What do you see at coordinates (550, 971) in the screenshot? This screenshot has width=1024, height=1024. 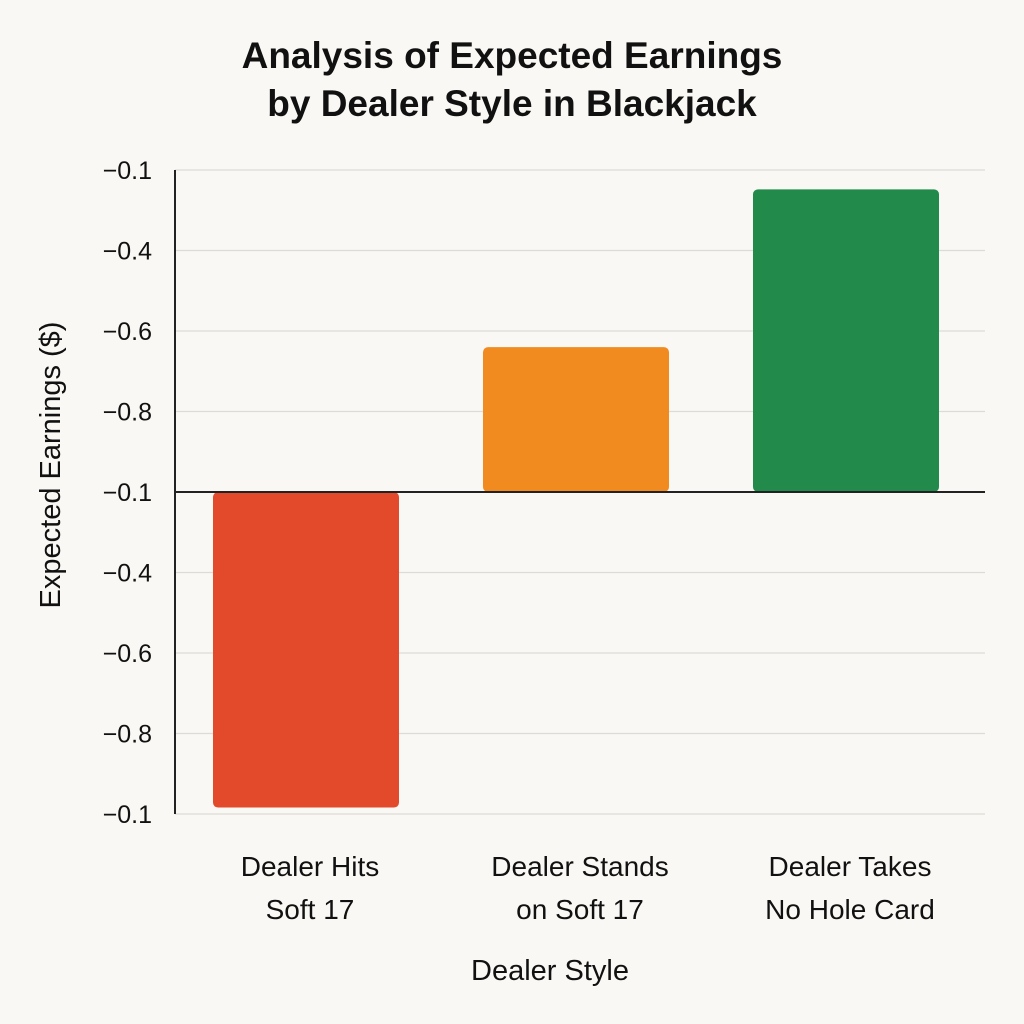 I see `x-axis-title: Dealer Style` at bounding box center [550, 971].